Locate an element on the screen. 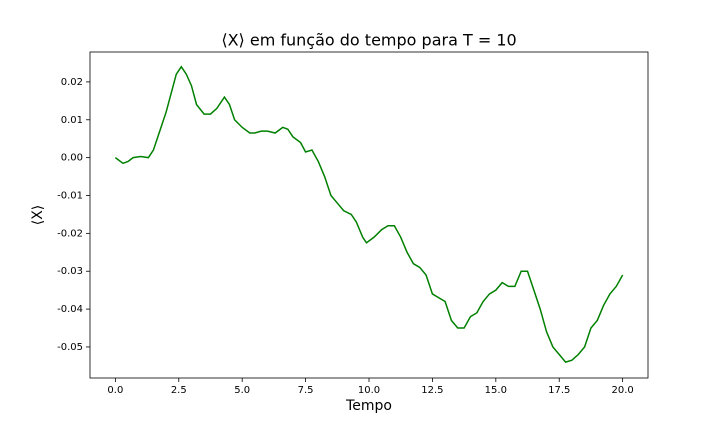 This screenshot has width=720, height=432. x-tick-label: 0.0 is located at coordinates (115, 390).